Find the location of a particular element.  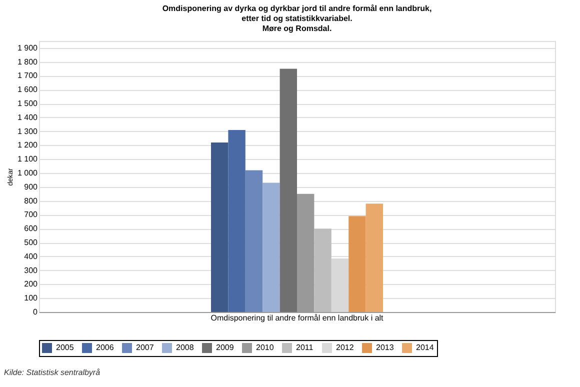

y-tick-label: 1 400 is located at coordinates (27, 117).